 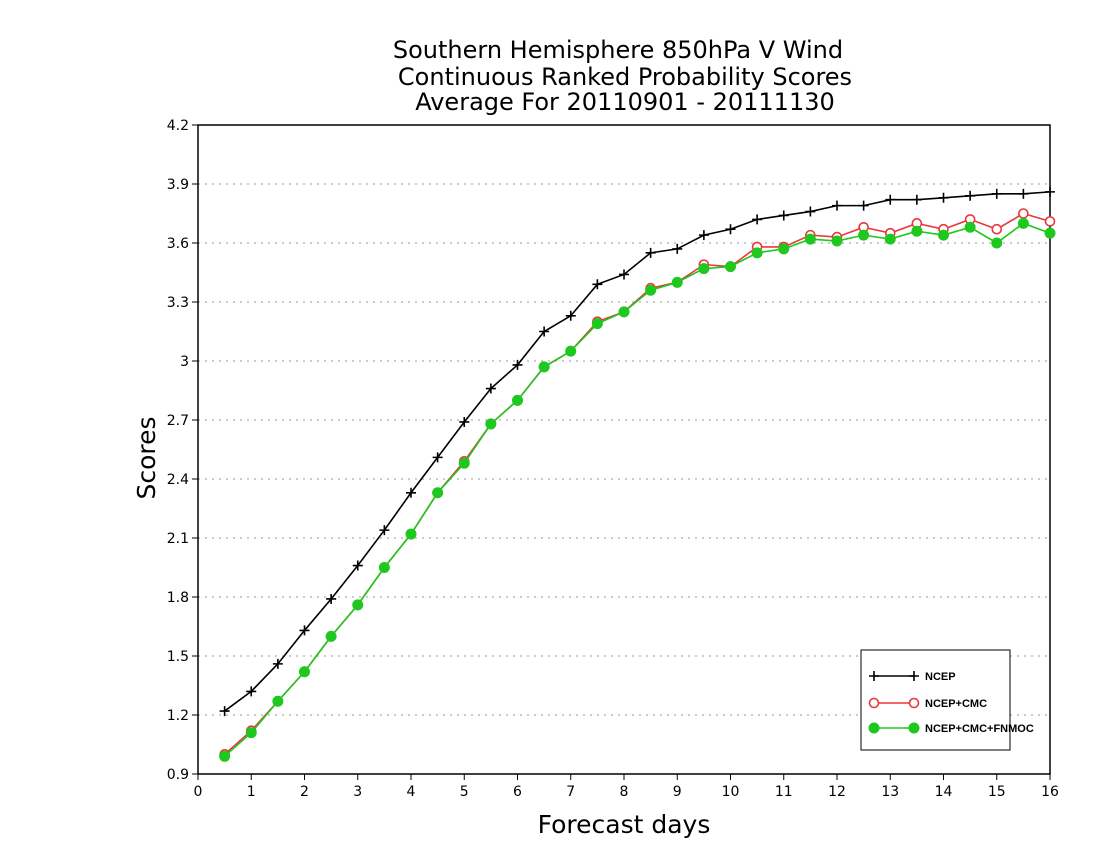 I want to click on legend-box, so click(x=935, y=700).